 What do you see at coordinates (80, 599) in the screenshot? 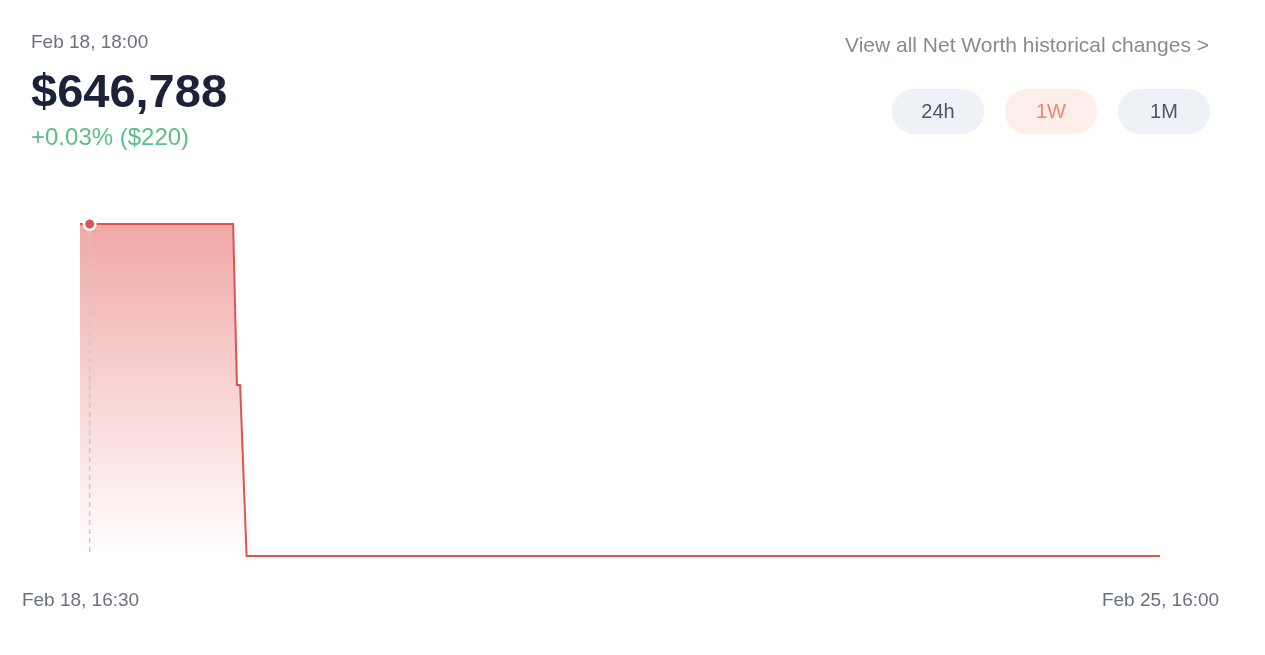
I see `x-tick-label: Feb 18, 16:30` at bounding box center [80, 599].